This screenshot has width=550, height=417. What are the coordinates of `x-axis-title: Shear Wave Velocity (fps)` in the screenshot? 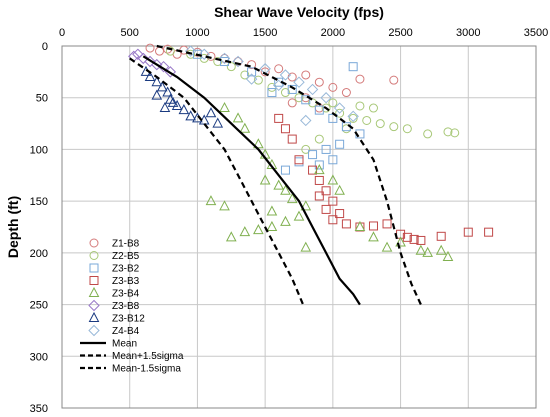 It's located at (299, 12).